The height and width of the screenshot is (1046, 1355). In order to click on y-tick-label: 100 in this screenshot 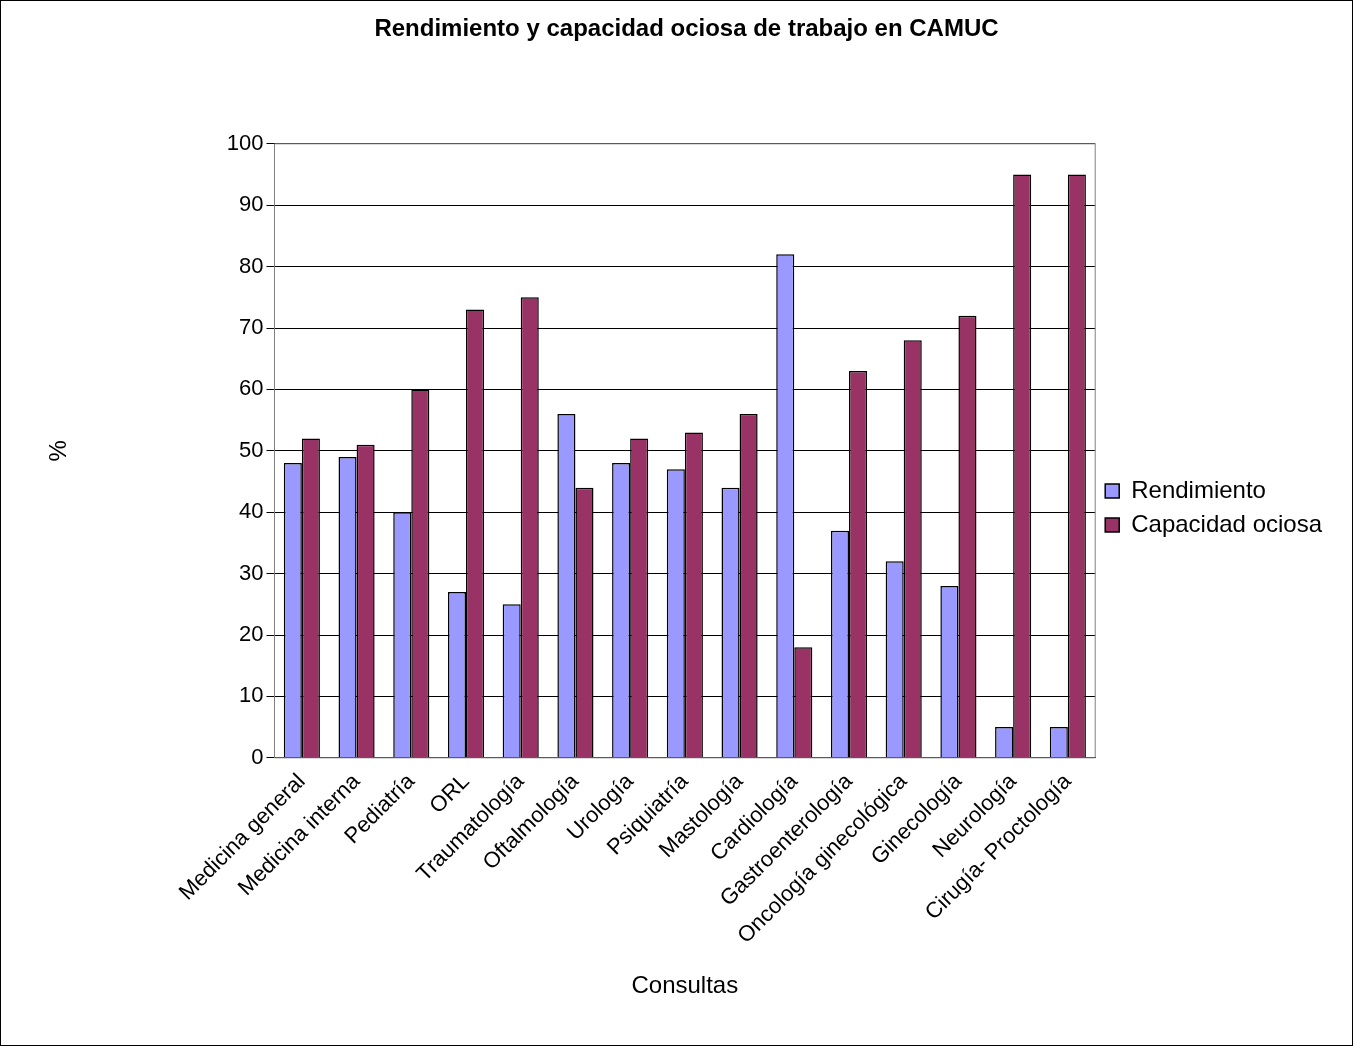, I will do `click(245, 142)`.